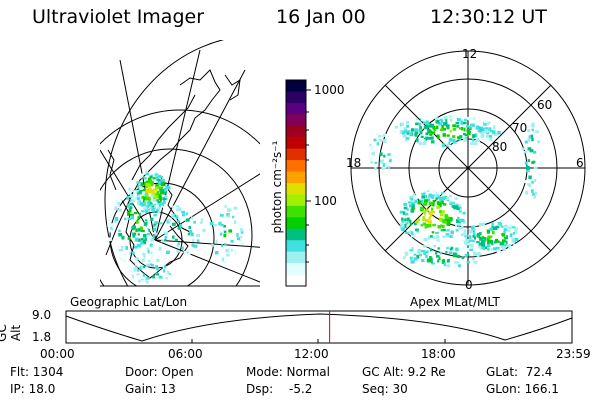 The image size is (600, 400). Describe the element at coordinates (329, 90) in the screenshot. I see `colorbar-tick-label: 1000` at that location.